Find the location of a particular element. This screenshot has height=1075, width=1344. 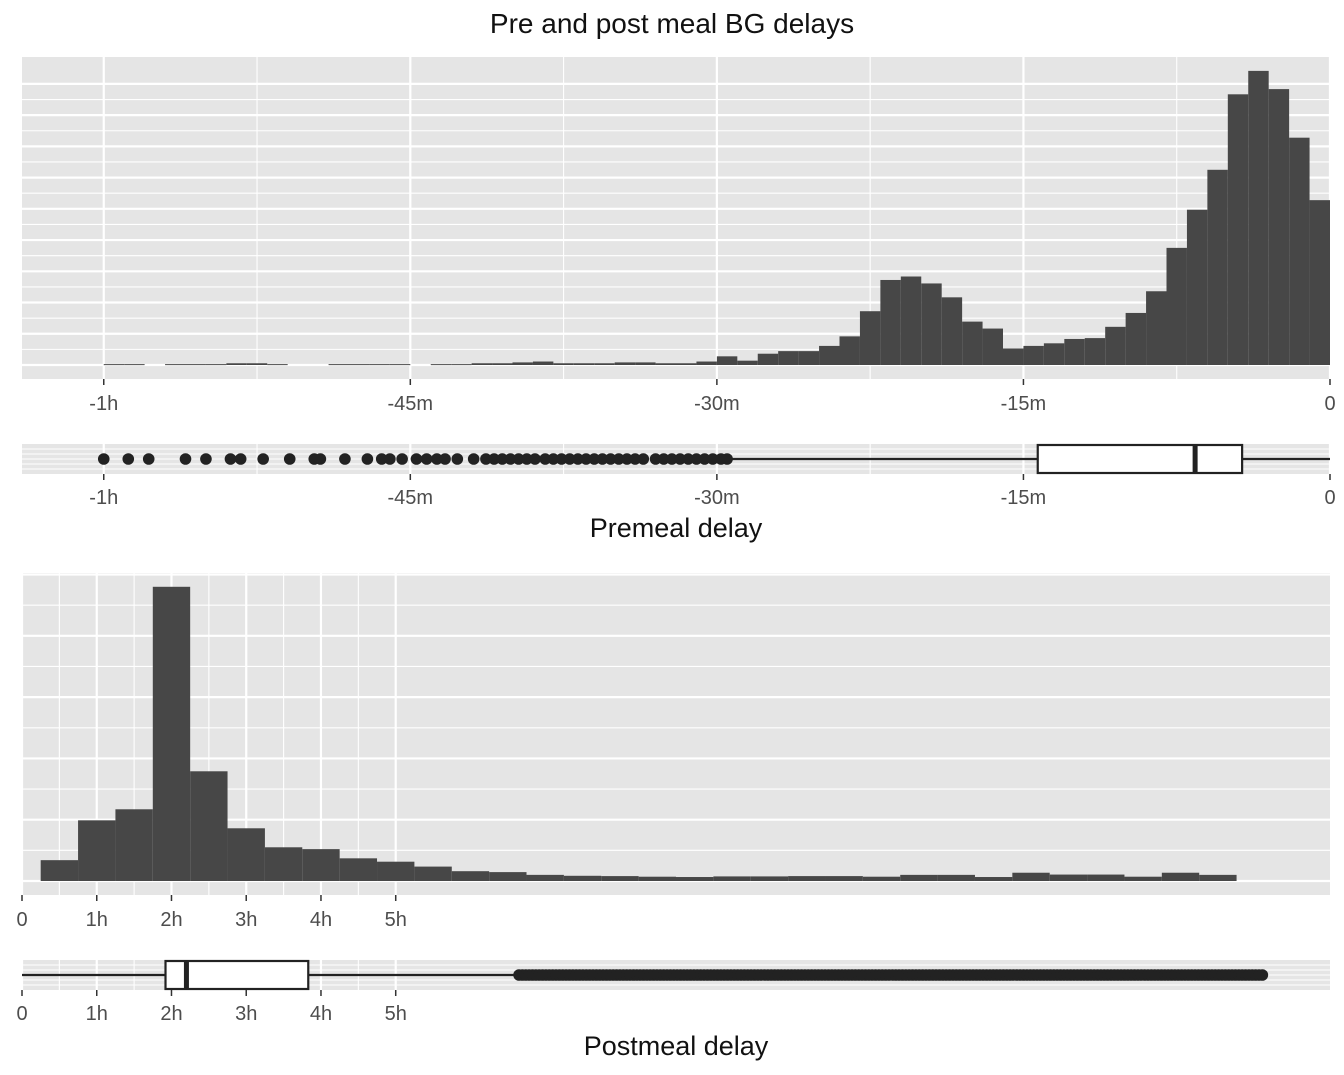

postmeal-boxplot-panel: 0 1h 2h 3h 4h 5h Postmeal delay is located at coordinates (673, 1010).